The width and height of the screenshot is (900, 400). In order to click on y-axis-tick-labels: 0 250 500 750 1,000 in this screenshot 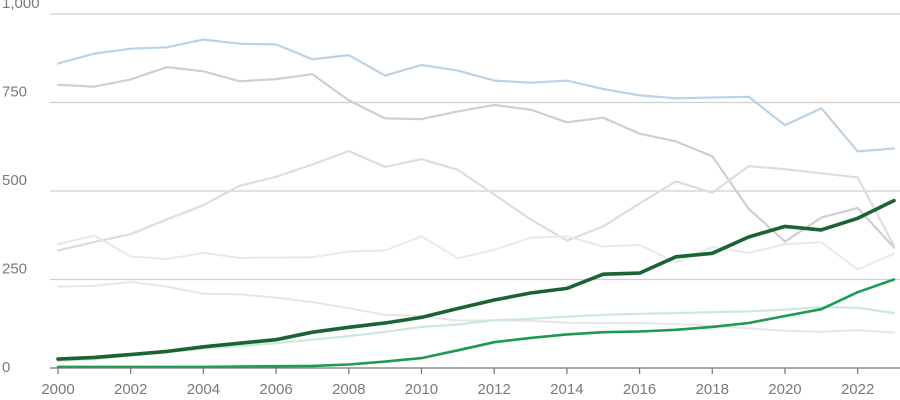, I will do `click(21, 188)`.